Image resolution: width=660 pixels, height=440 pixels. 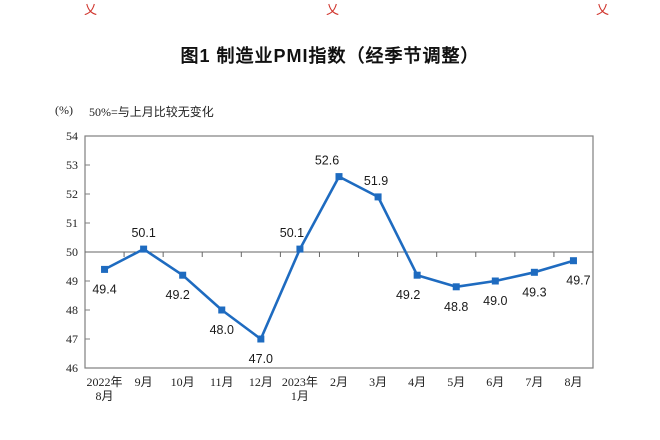 I want to click on data-point-label: 52.6, so click(x=327, y=161).